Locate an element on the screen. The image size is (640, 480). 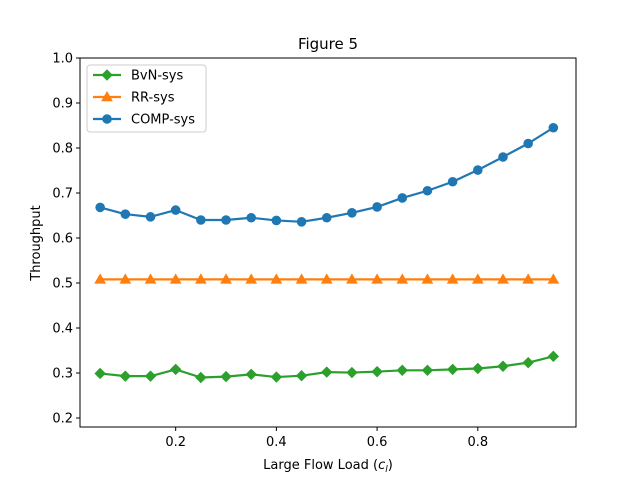
legend-box is located at coordinates (146, 98).